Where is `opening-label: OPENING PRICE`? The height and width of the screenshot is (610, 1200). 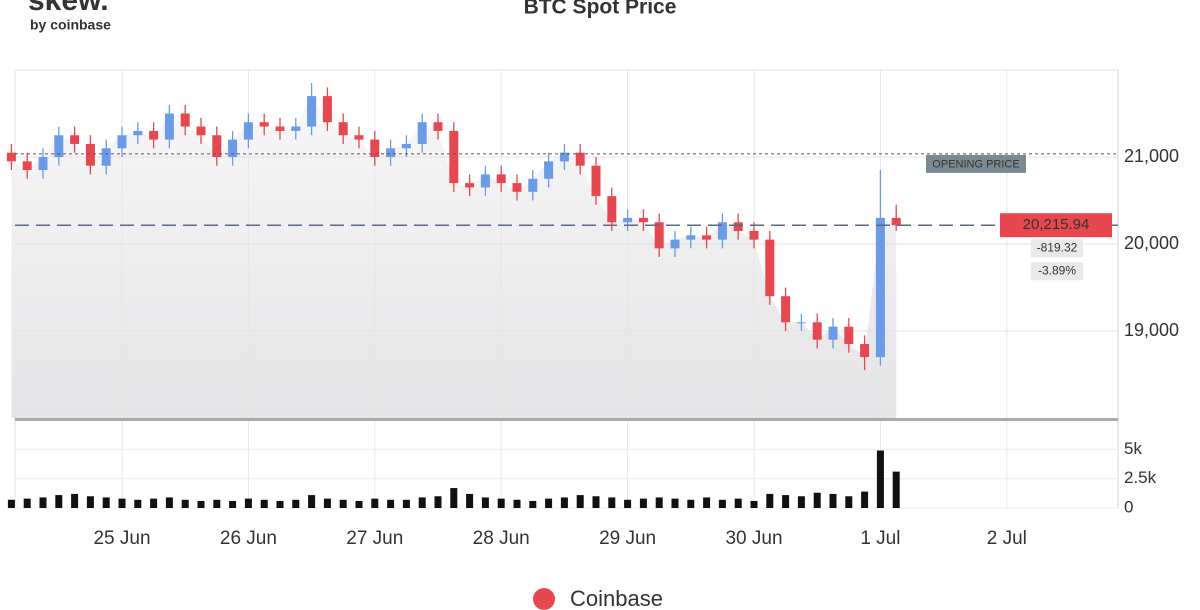 opening-label: OPENING PRICE is located at coordinates (975, 164).